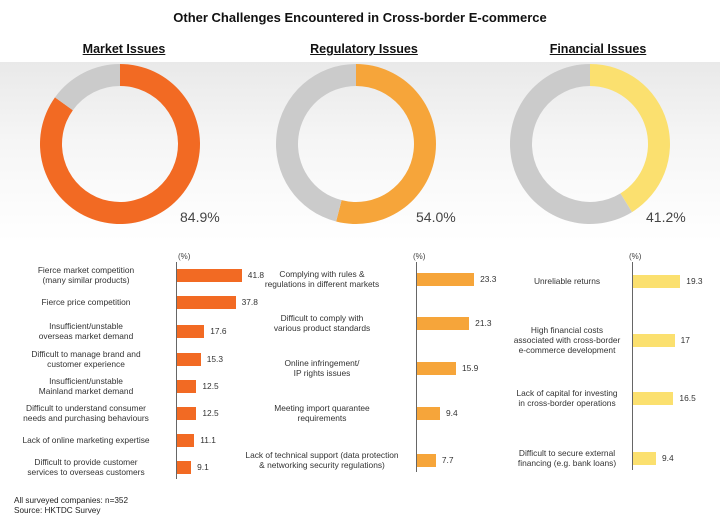  I want to click on financial-unit-label: (%), so click(635, 256).